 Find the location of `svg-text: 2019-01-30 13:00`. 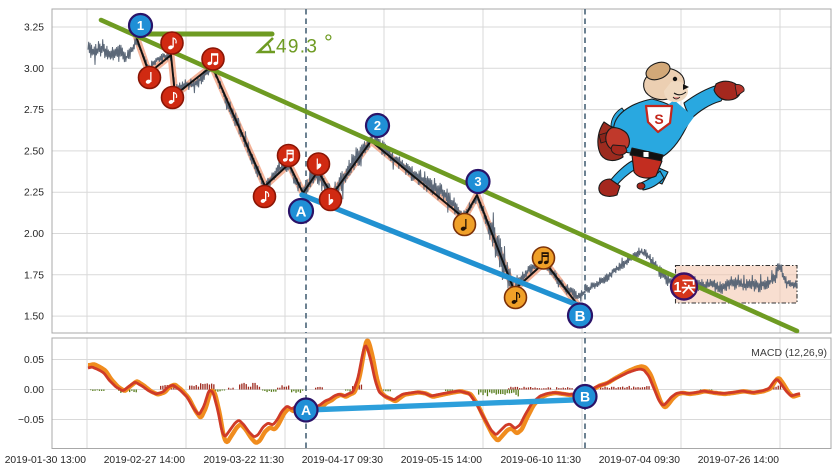

svg-text: 2019-01-30 13:00 is located at coordinates (46, 460).